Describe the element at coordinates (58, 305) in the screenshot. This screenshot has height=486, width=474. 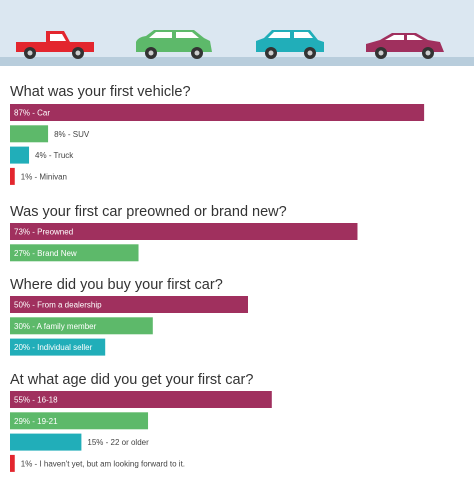
I see `bar-label-3-1: 50% - From a dealership` at that location.